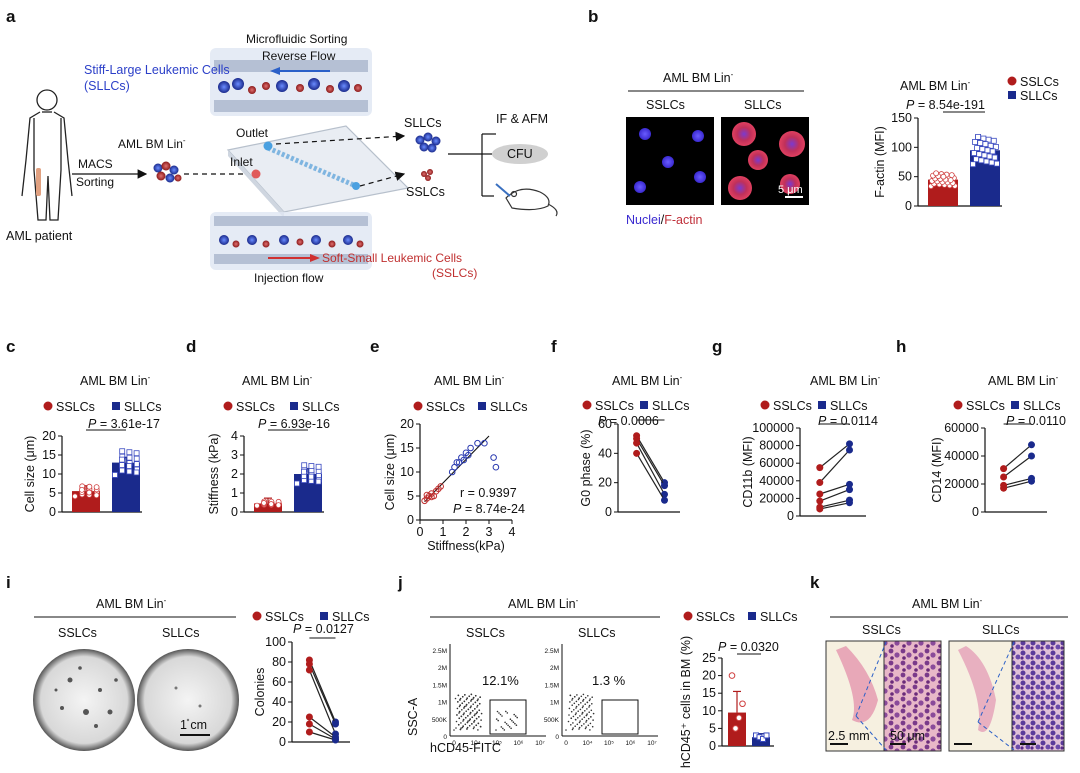 The width and height of the screenshot is (1080, 773). I want to click on he-sslcs-zoom-line1, so click(871, 679).